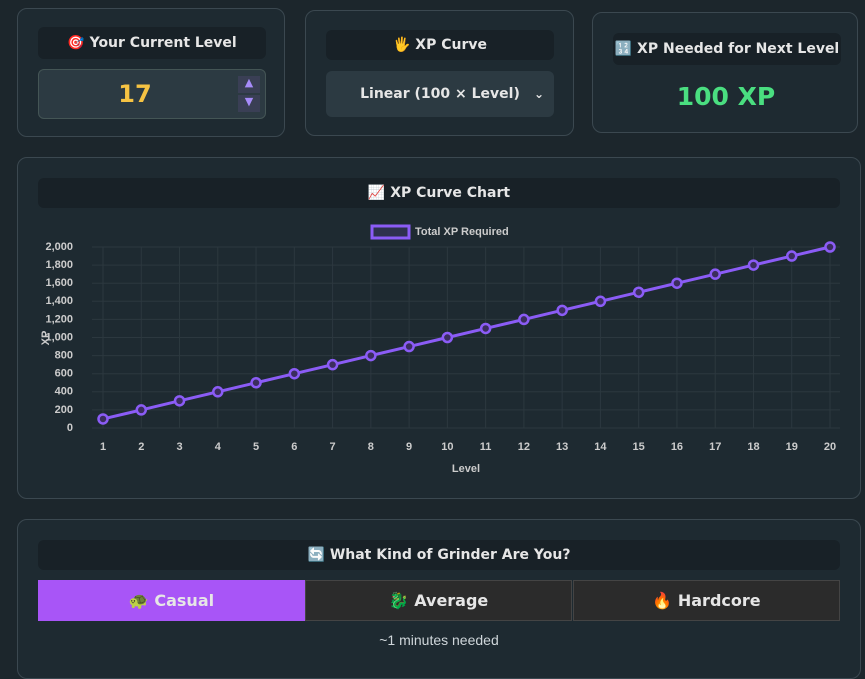 This screenshot has width=865, height=679. Describe the element at coordinates (64, 392) in the screenshot. I see `y-tick-label: 400` at that location.